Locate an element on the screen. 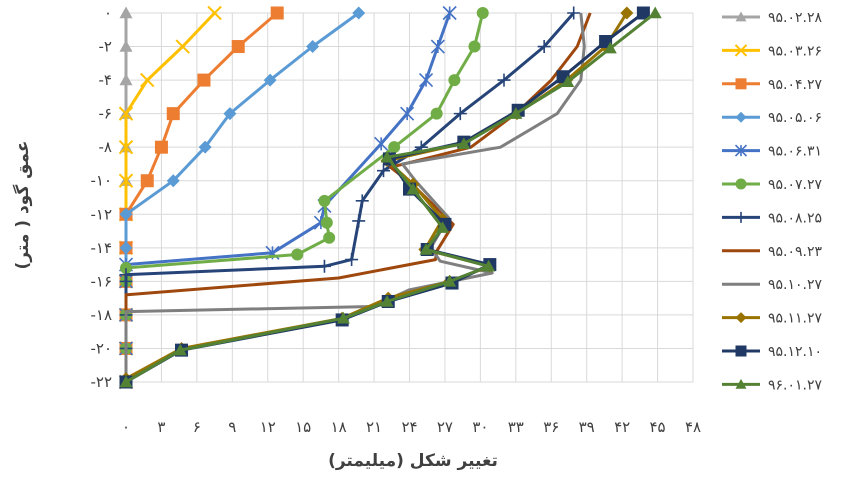  legend-label: ۹۶.۰۱.۲۷ is located at coordinates (795, 385).